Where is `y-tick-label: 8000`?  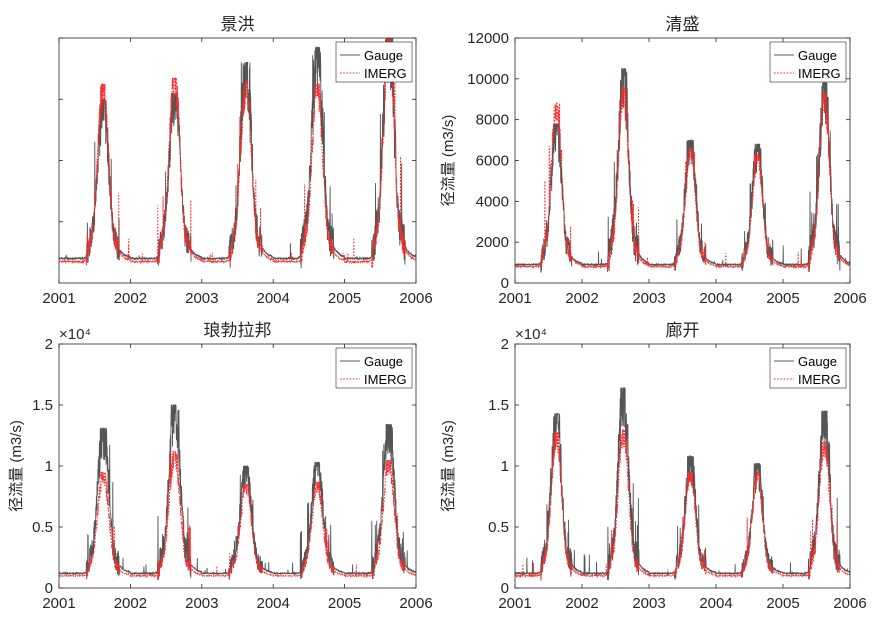
y-tick-label: 8000 is located at coordinates (492, 120).